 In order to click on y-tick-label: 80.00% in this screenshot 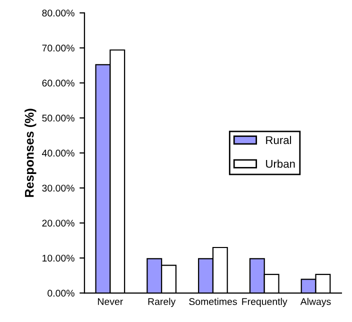, I will do `click(58, 13)`.